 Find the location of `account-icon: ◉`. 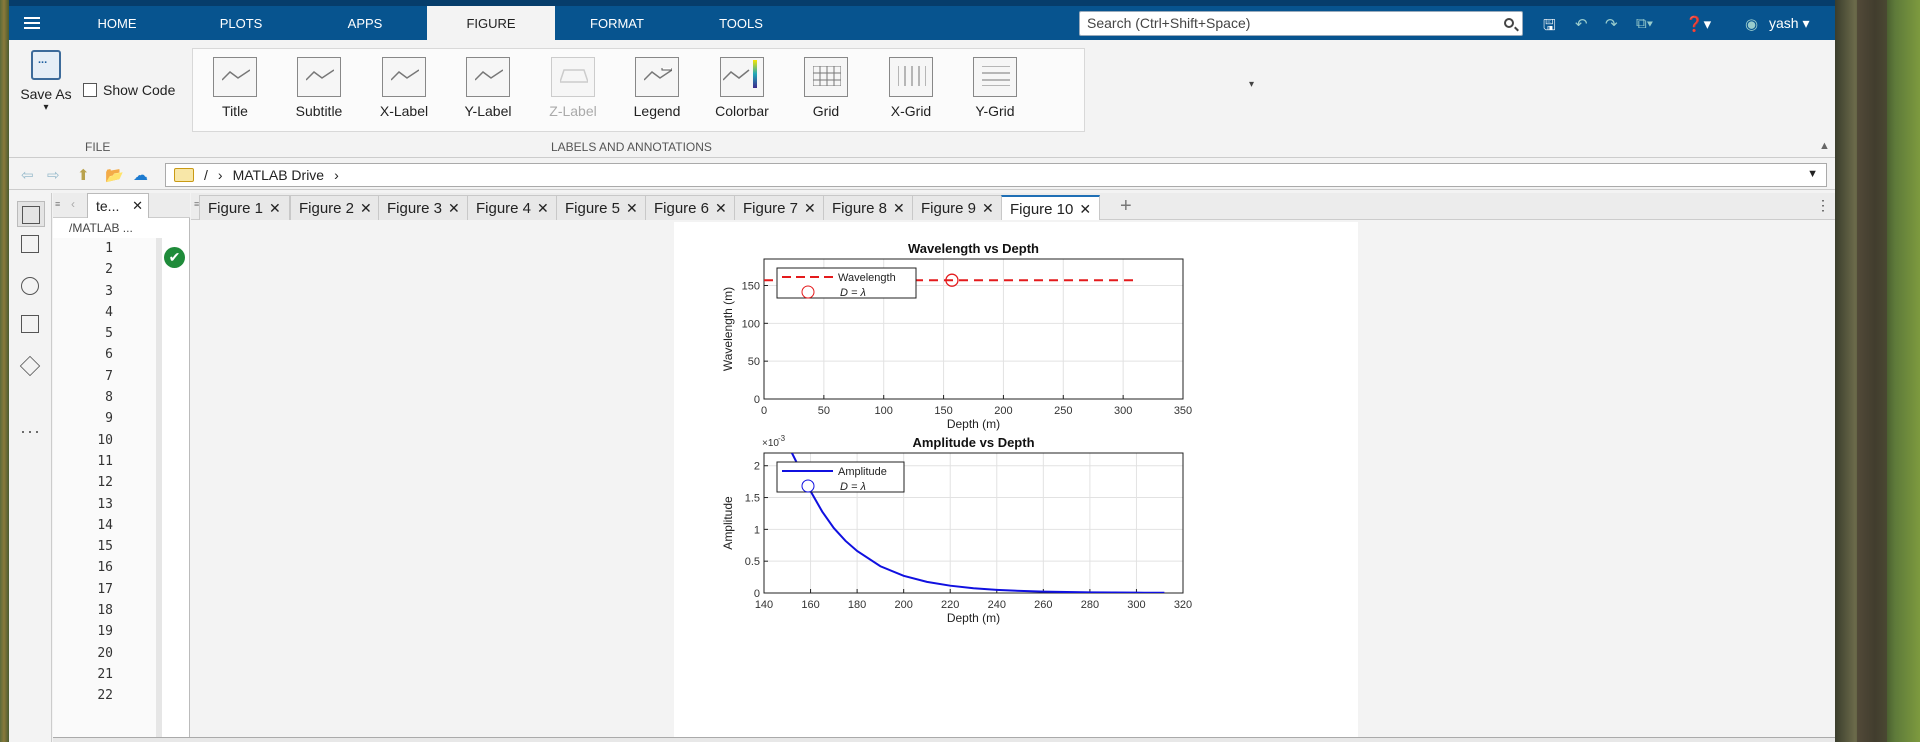

account-icon: ◉ is located at coordinates (1752, 24).